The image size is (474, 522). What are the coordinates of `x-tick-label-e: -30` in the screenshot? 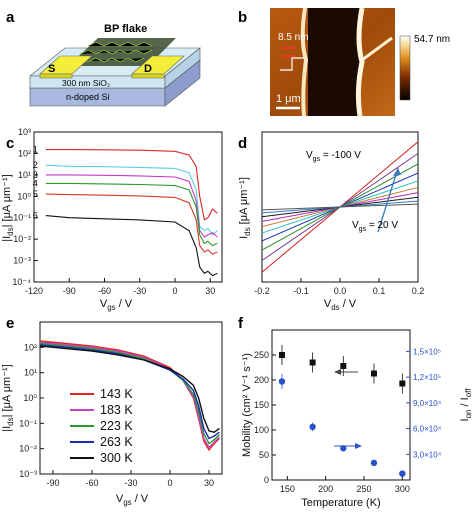 It's located at (130, 483).